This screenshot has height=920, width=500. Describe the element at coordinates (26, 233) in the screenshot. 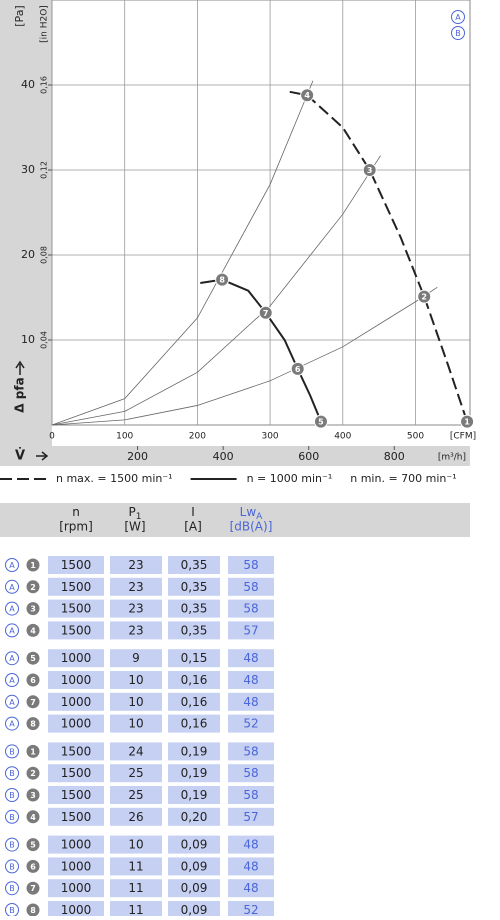

I see `y-axis-band` at that location.